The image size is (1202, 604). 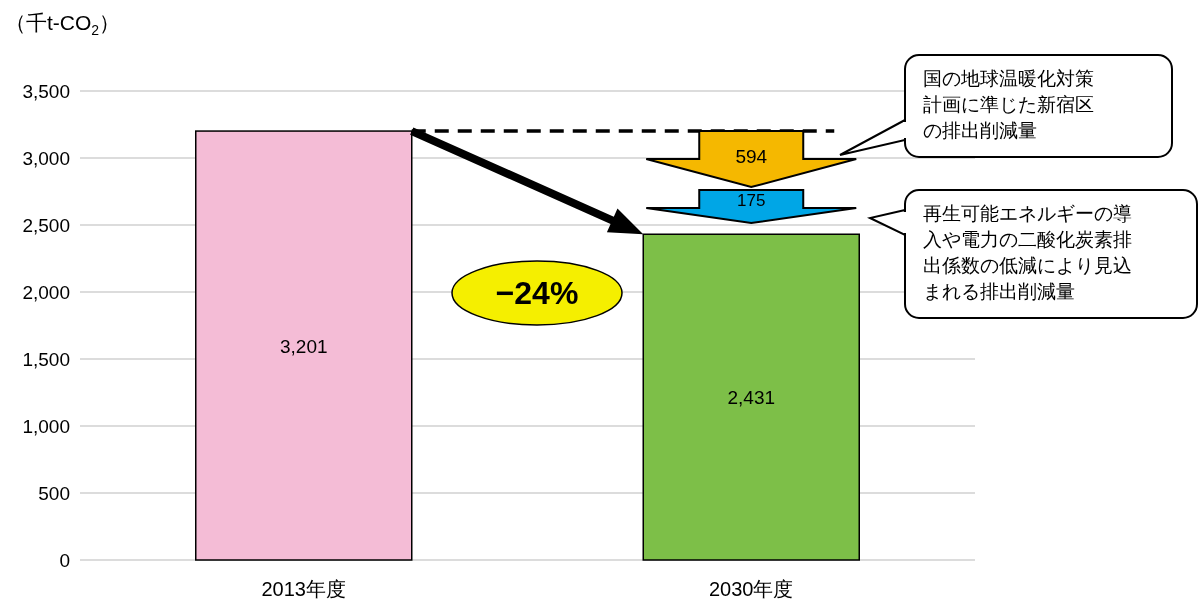 What do you see at coordinates (46, 158) in the screenshot?
I see `y-tick-label: 3,000` at bounding box center [46, 158].